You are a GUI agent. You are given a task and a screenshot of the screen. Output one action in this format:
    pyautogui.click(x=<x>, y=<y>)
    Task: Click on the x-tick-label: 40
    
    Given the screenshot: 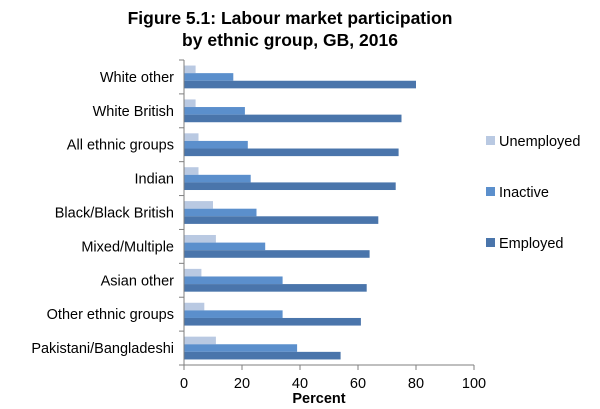 What is the action you would take?
    pyautogui.click(x=300, y=384)
    